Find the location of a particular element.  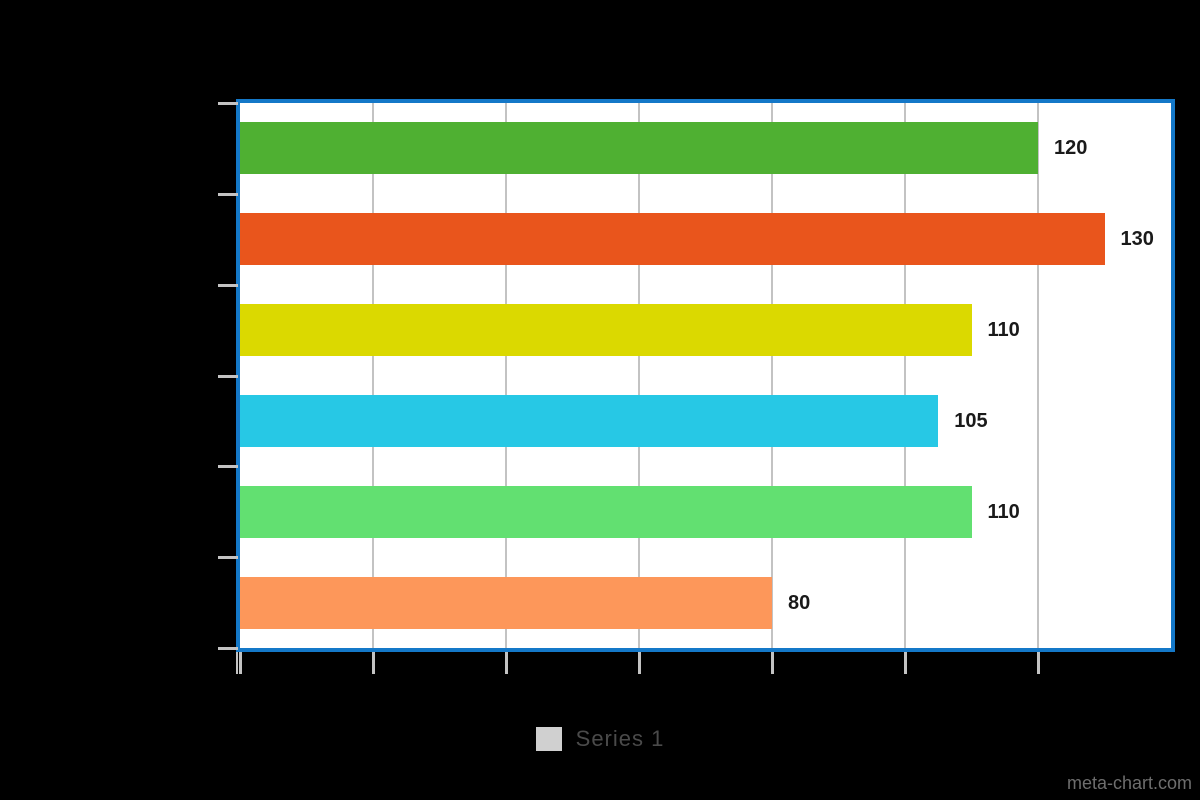

watermark-text: meta-chart.com is located at coordinates (1129, 783).